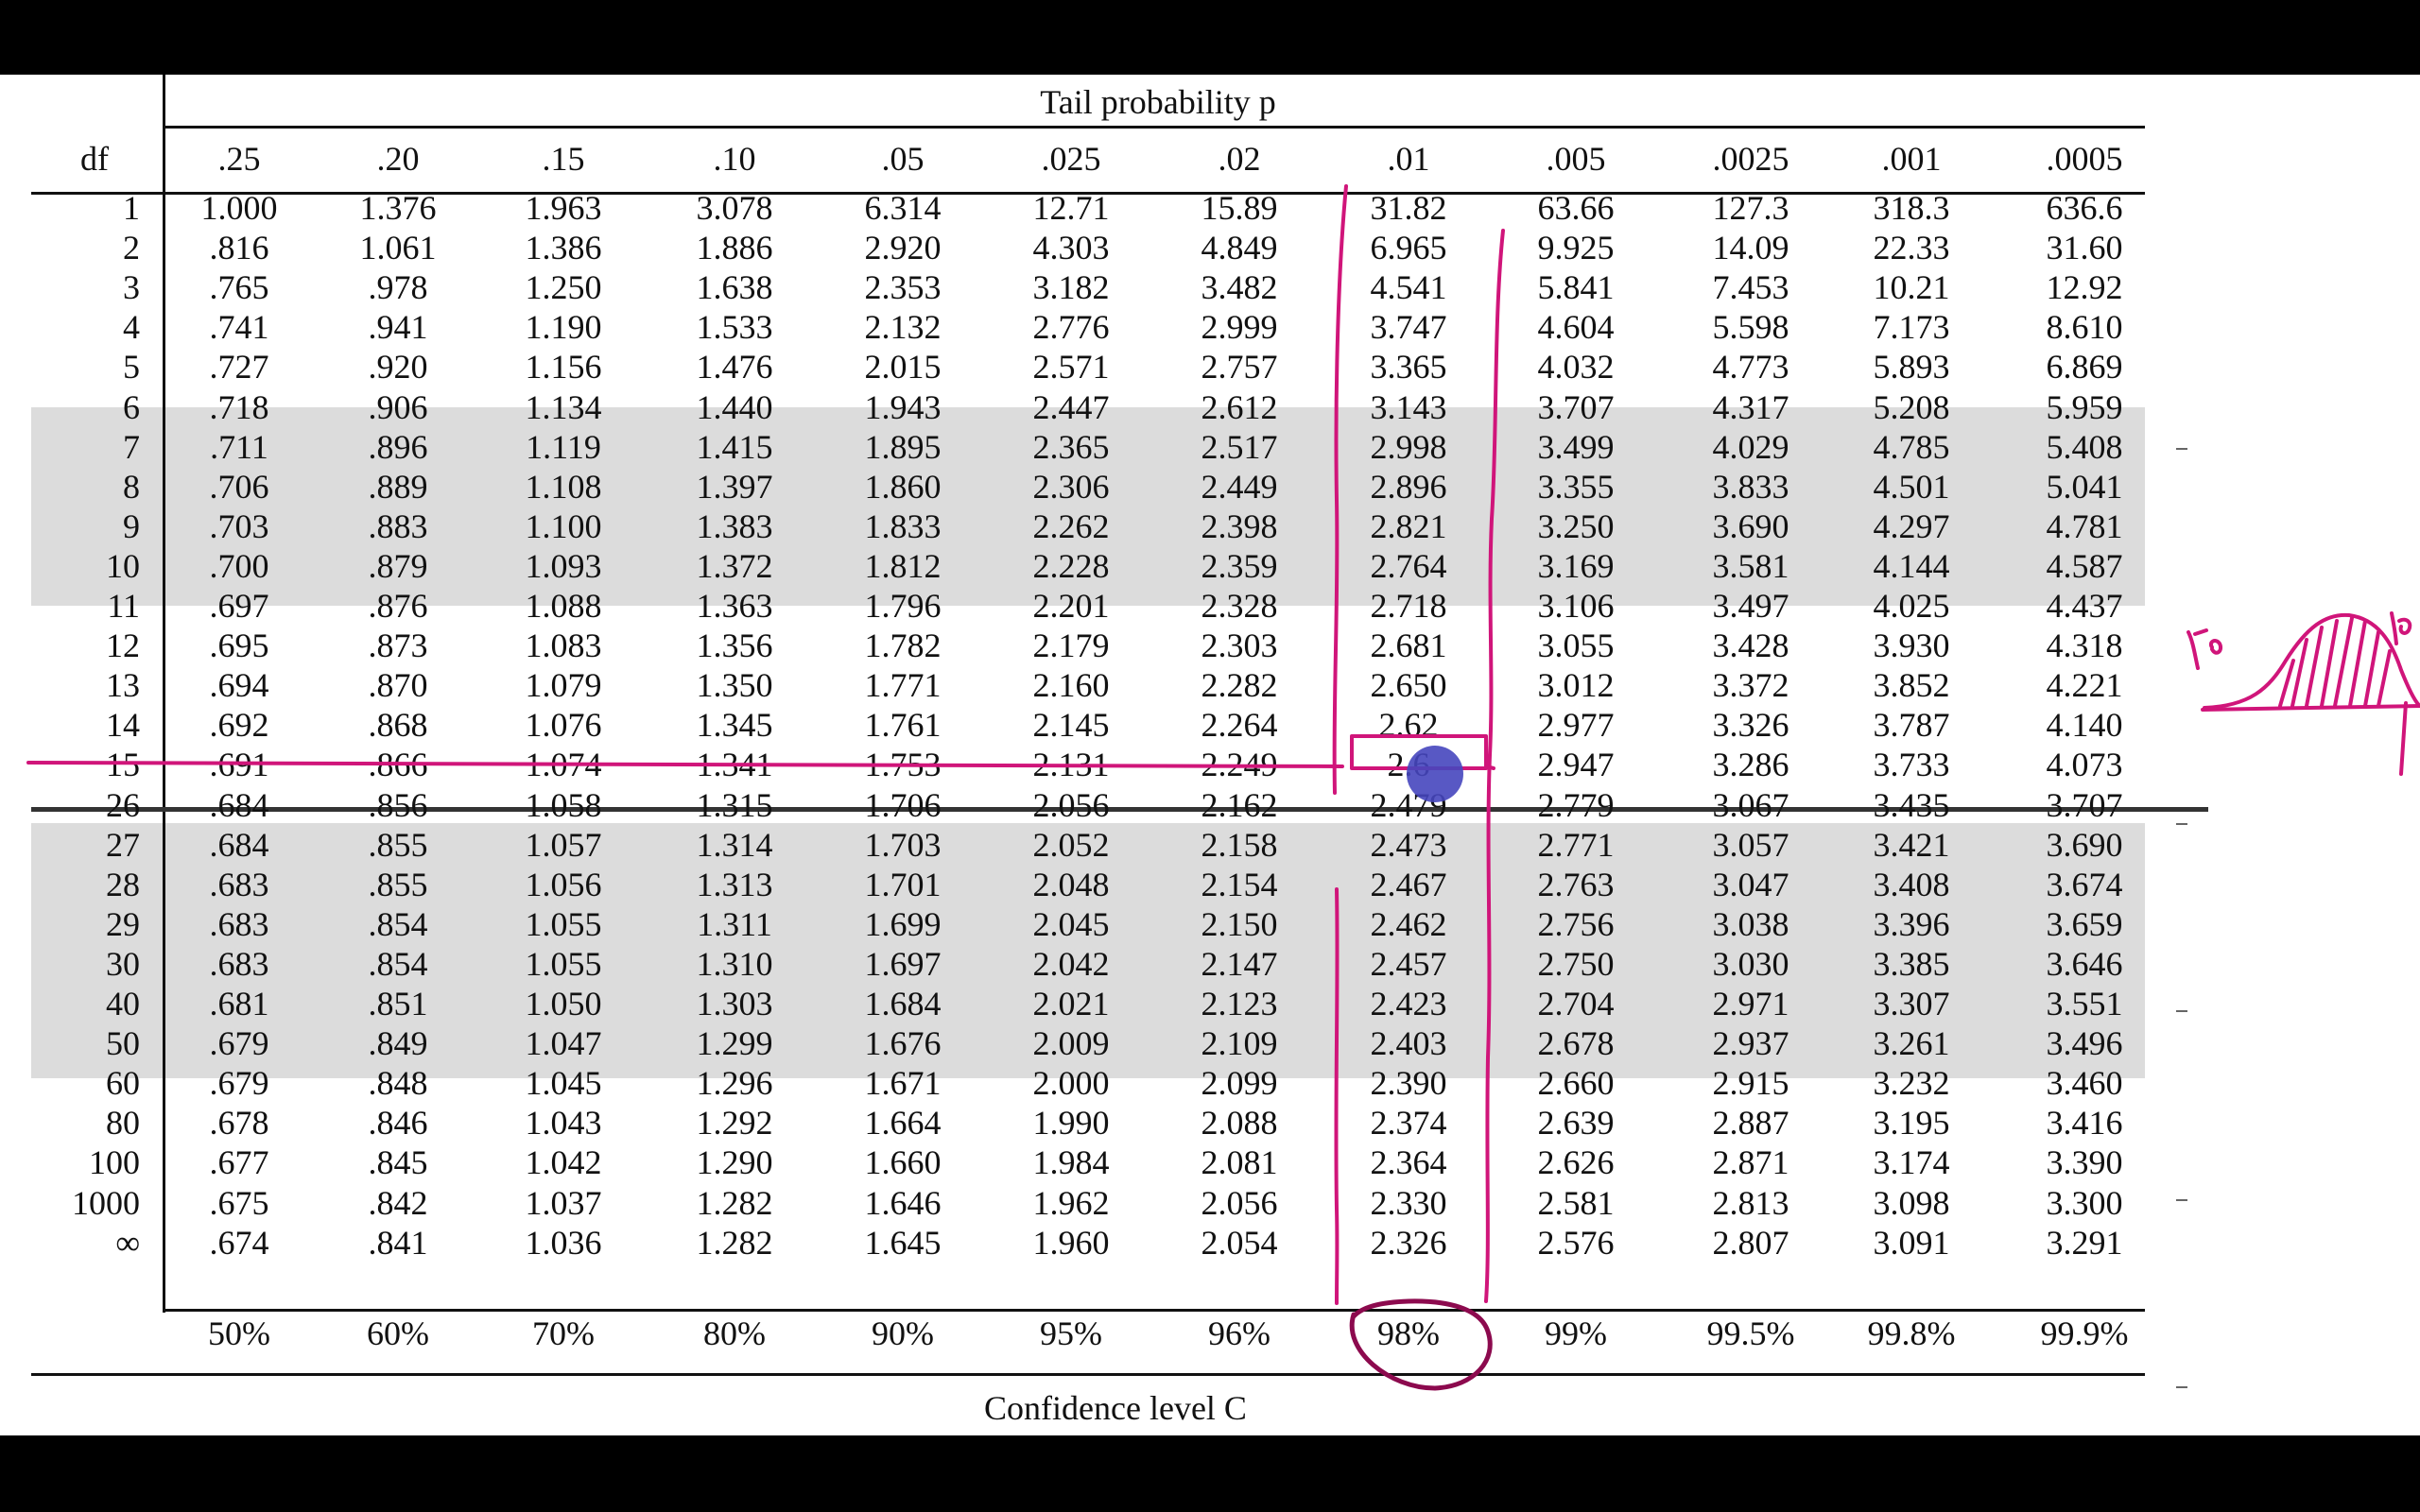 This screenshot has height=1512, width=2420. I want to click on table-cell: 3.385, so click(1911, 963).